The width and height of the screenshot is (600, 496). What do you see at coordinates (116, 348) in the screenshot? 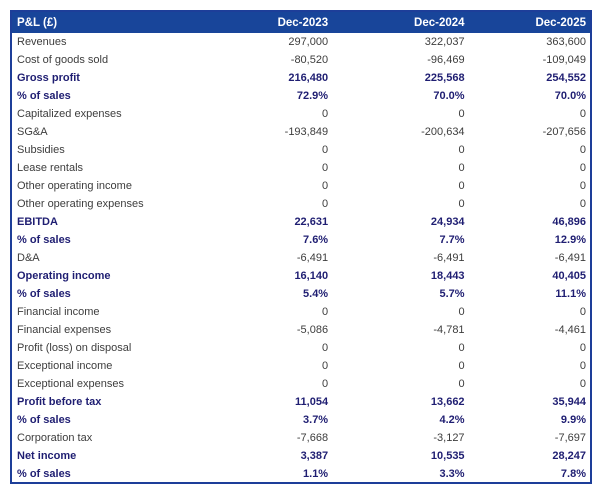
I see `row-label: Profit (loss) on disposal` at bounding box center [116, 348].